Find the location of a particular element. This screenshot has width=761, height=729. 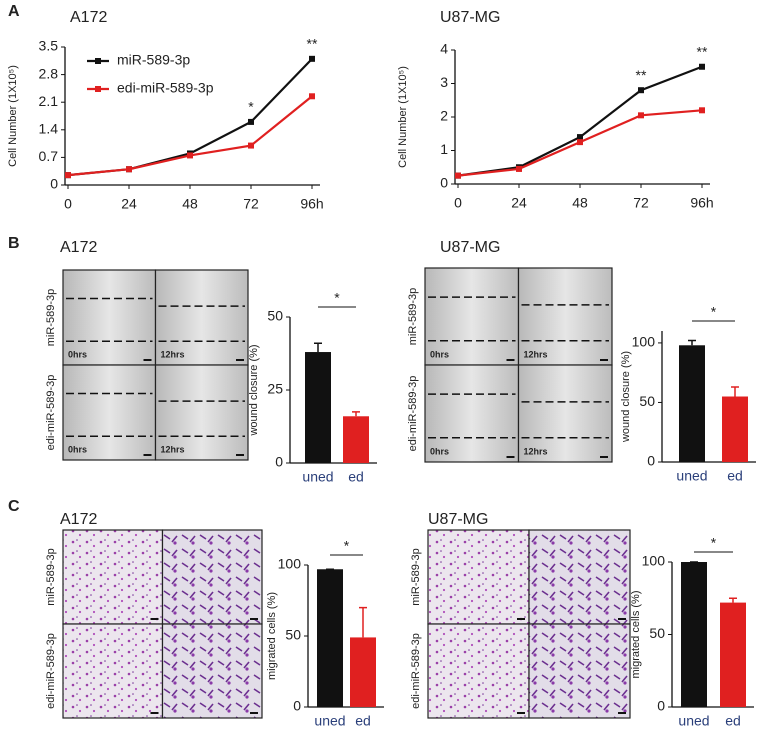

panel-letter: B is located at coordinates (14, 243).